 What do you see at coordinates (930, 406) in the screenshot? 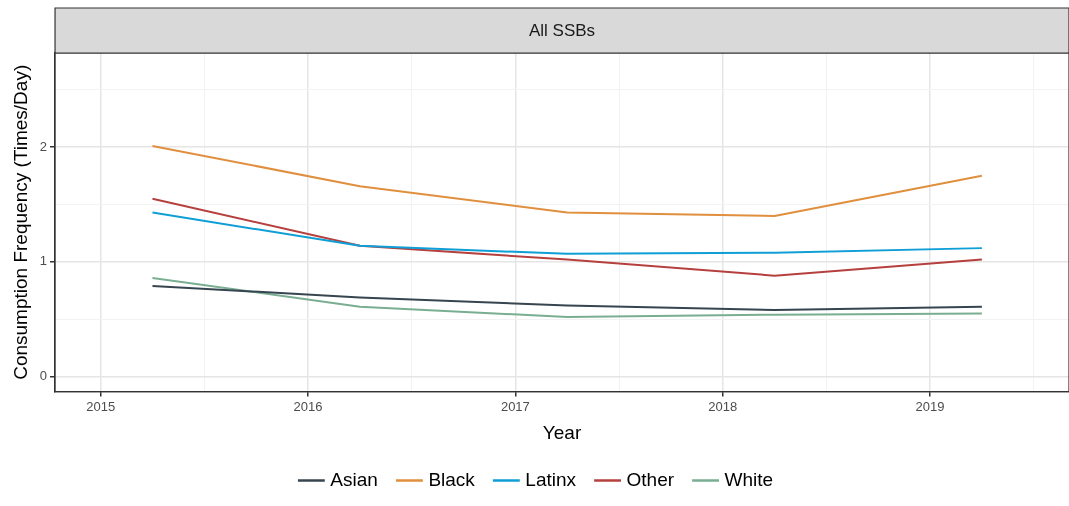
I see `x-tick-label: 2019` at bounding box center [930, 406].